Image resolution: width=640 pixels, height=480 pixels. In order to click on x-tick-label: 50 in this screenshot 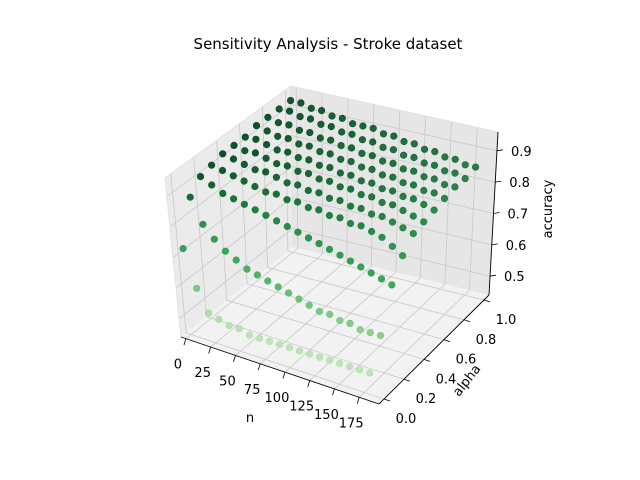, I will do `click(227, 381)`.